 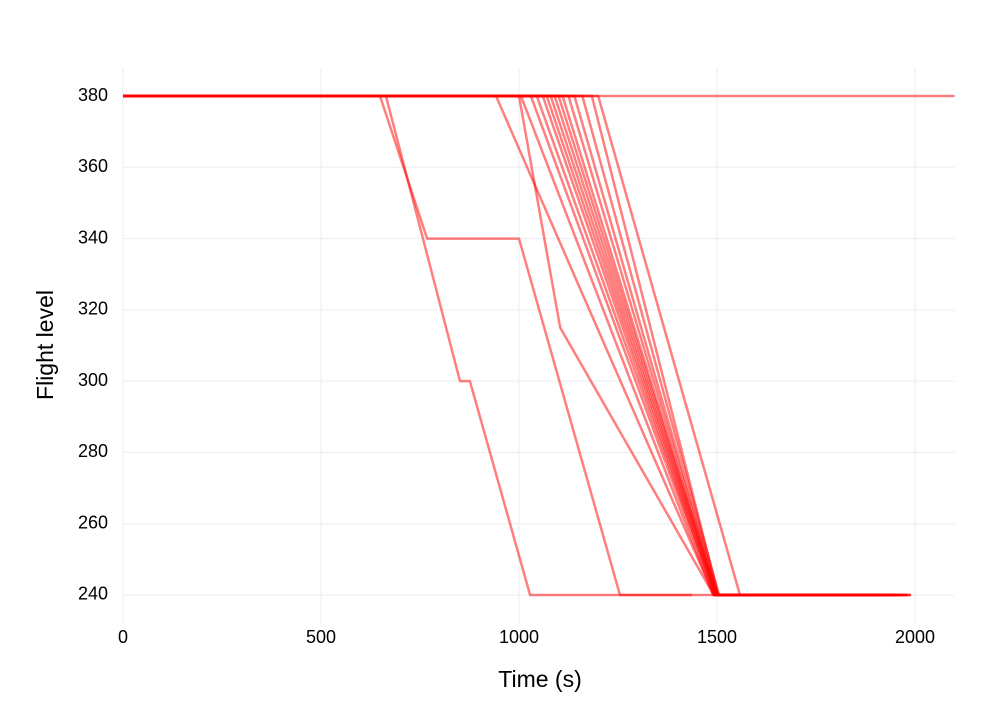 I want to click on y-tick-label: 300, so click(x=93, y=380).